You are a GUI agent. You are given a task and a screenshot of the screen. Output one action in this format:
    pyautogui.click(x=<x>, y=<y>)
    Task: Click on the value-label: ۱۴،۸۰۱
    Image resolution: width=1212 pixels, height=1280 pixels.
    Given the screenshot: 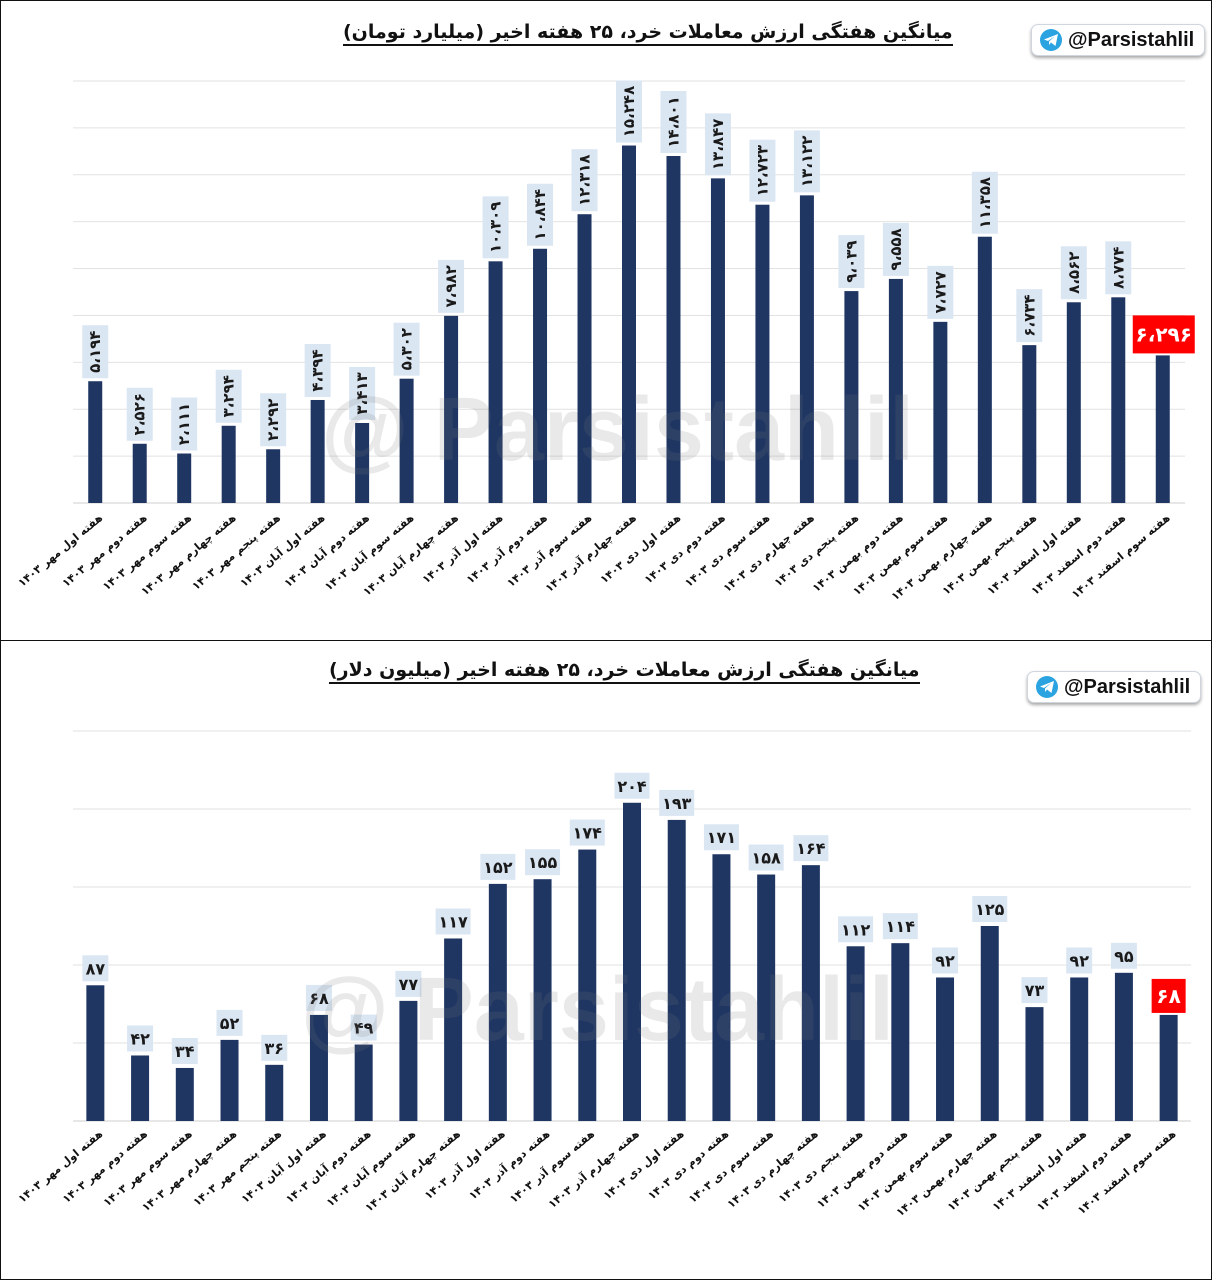 What is the action you would take?
    pyautogui.click(x=673, y=121)
    